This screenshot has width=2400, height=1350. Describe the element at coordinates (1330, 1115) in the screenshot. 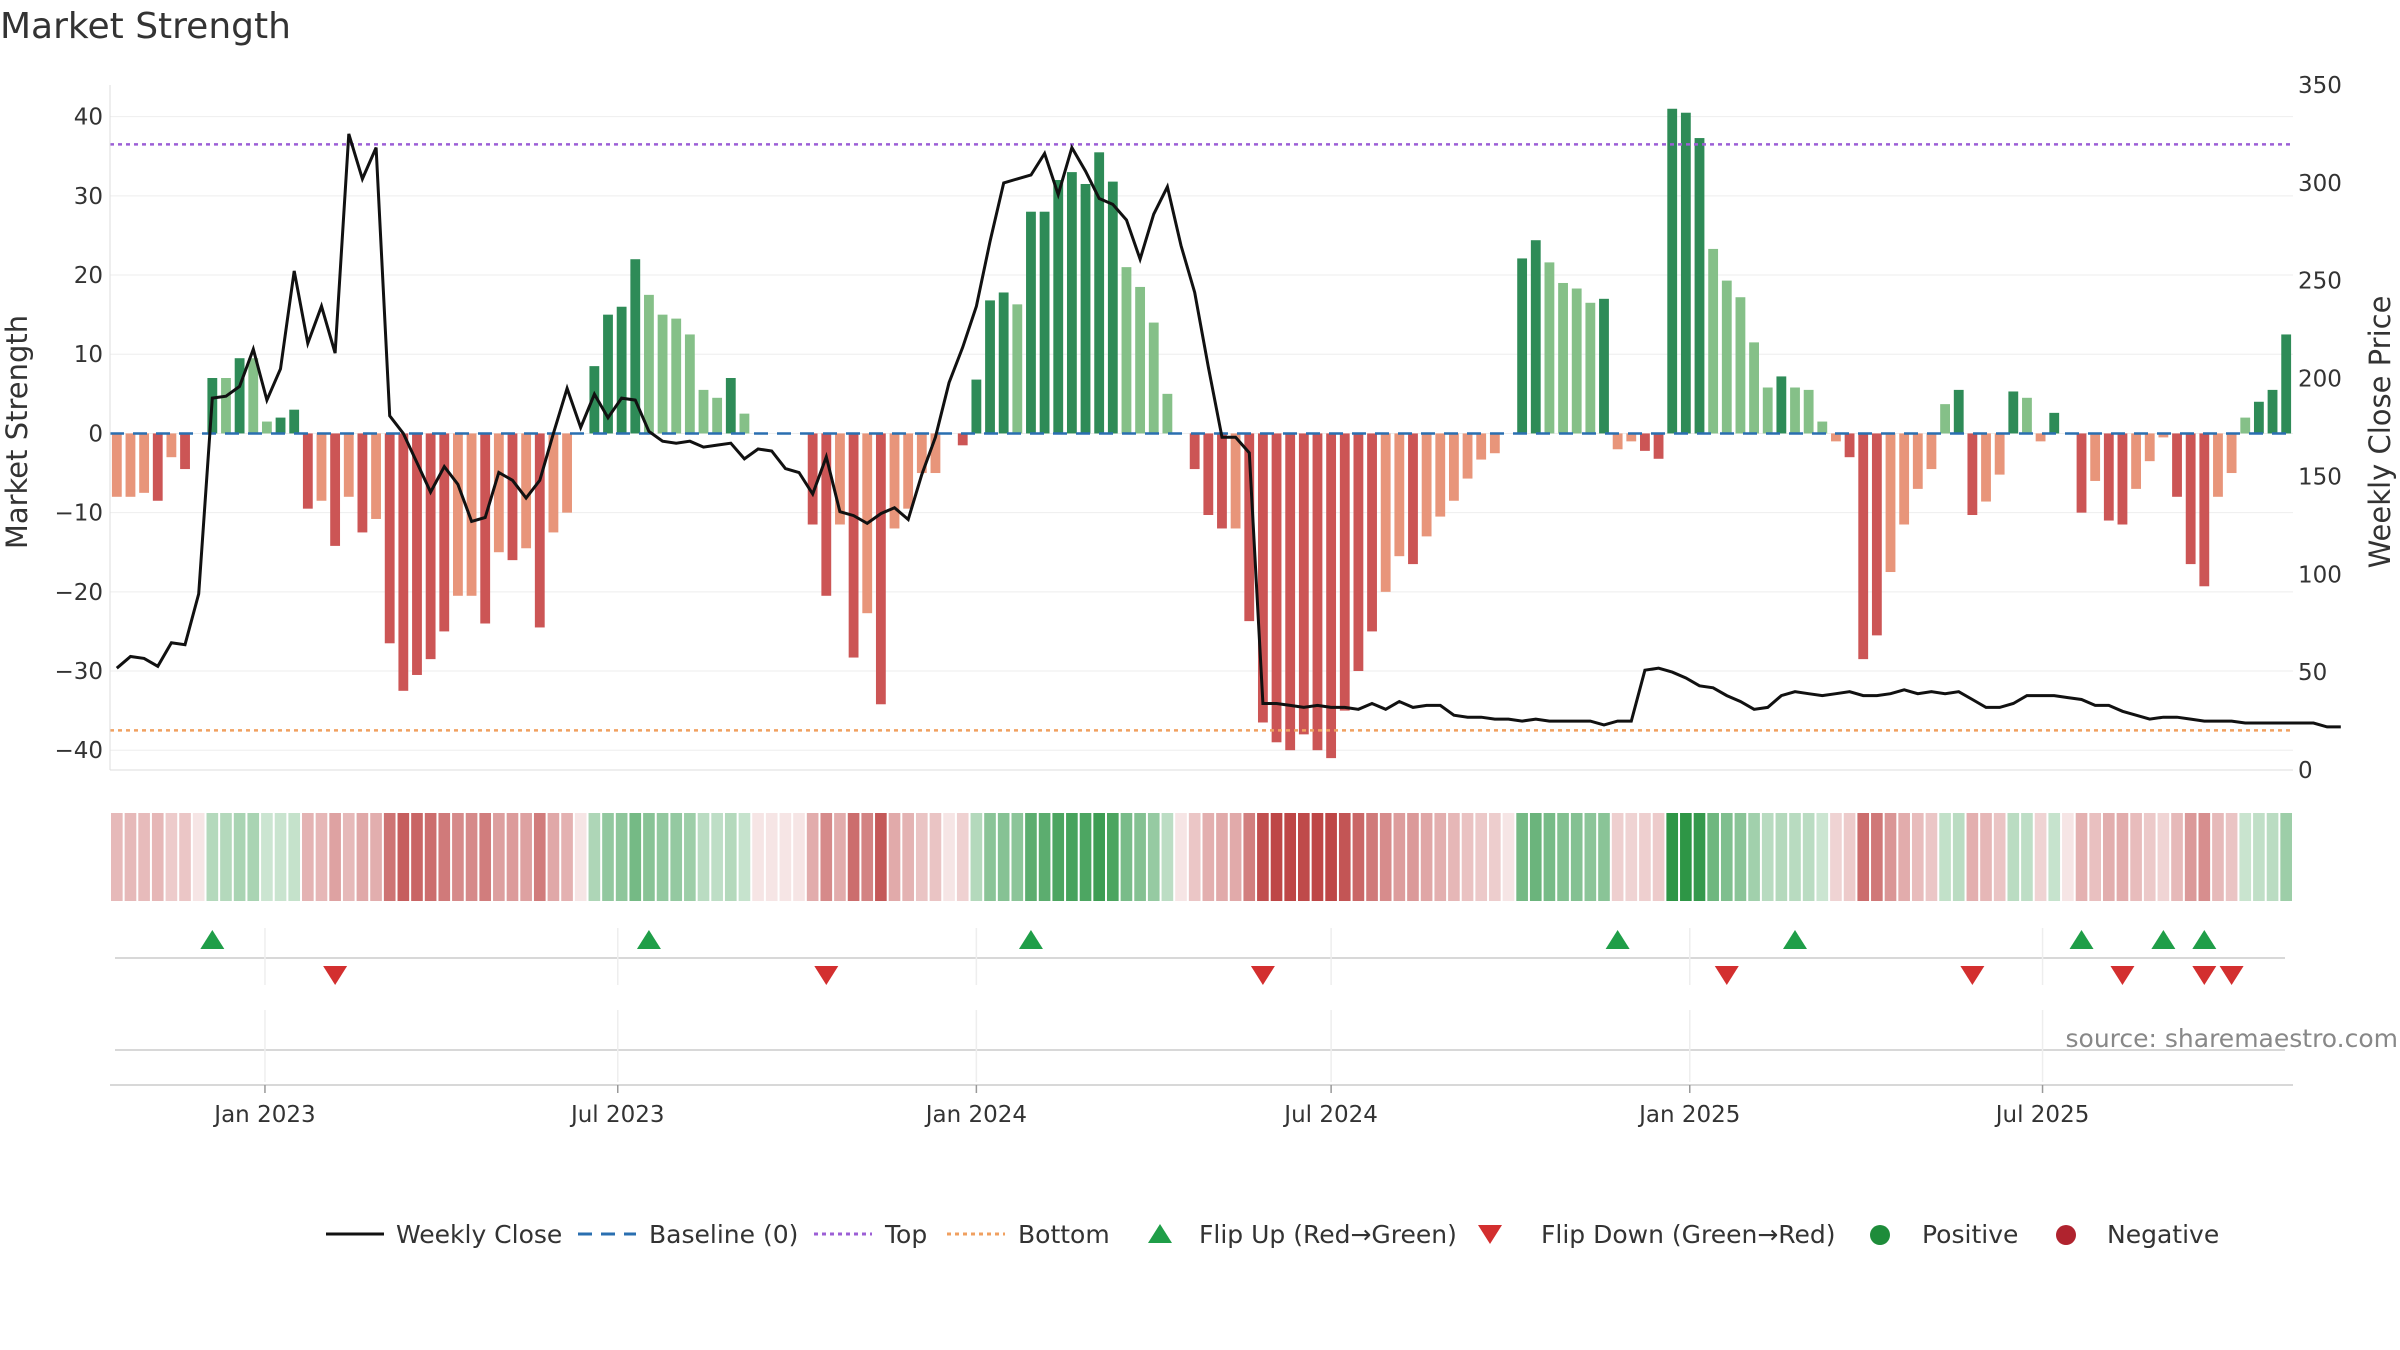

I see `x-tick-label: Jul 2024` at that location.